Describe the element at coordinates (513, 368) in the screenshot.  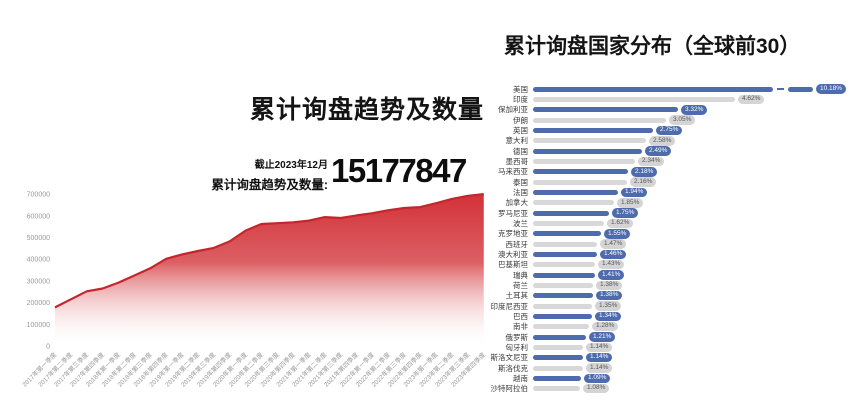
I see `country-label: 斯洛伐克` at that location.